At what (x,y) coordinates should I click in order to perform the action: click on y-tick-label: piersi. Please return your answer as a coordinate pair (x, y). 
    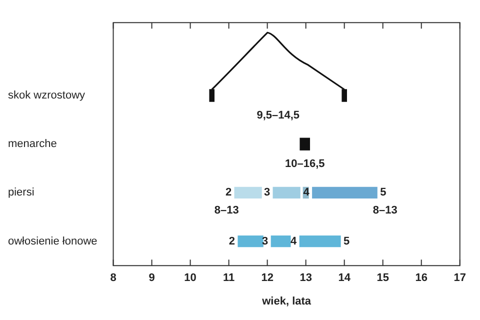
    Looking at the image, I should click on (21, 192).